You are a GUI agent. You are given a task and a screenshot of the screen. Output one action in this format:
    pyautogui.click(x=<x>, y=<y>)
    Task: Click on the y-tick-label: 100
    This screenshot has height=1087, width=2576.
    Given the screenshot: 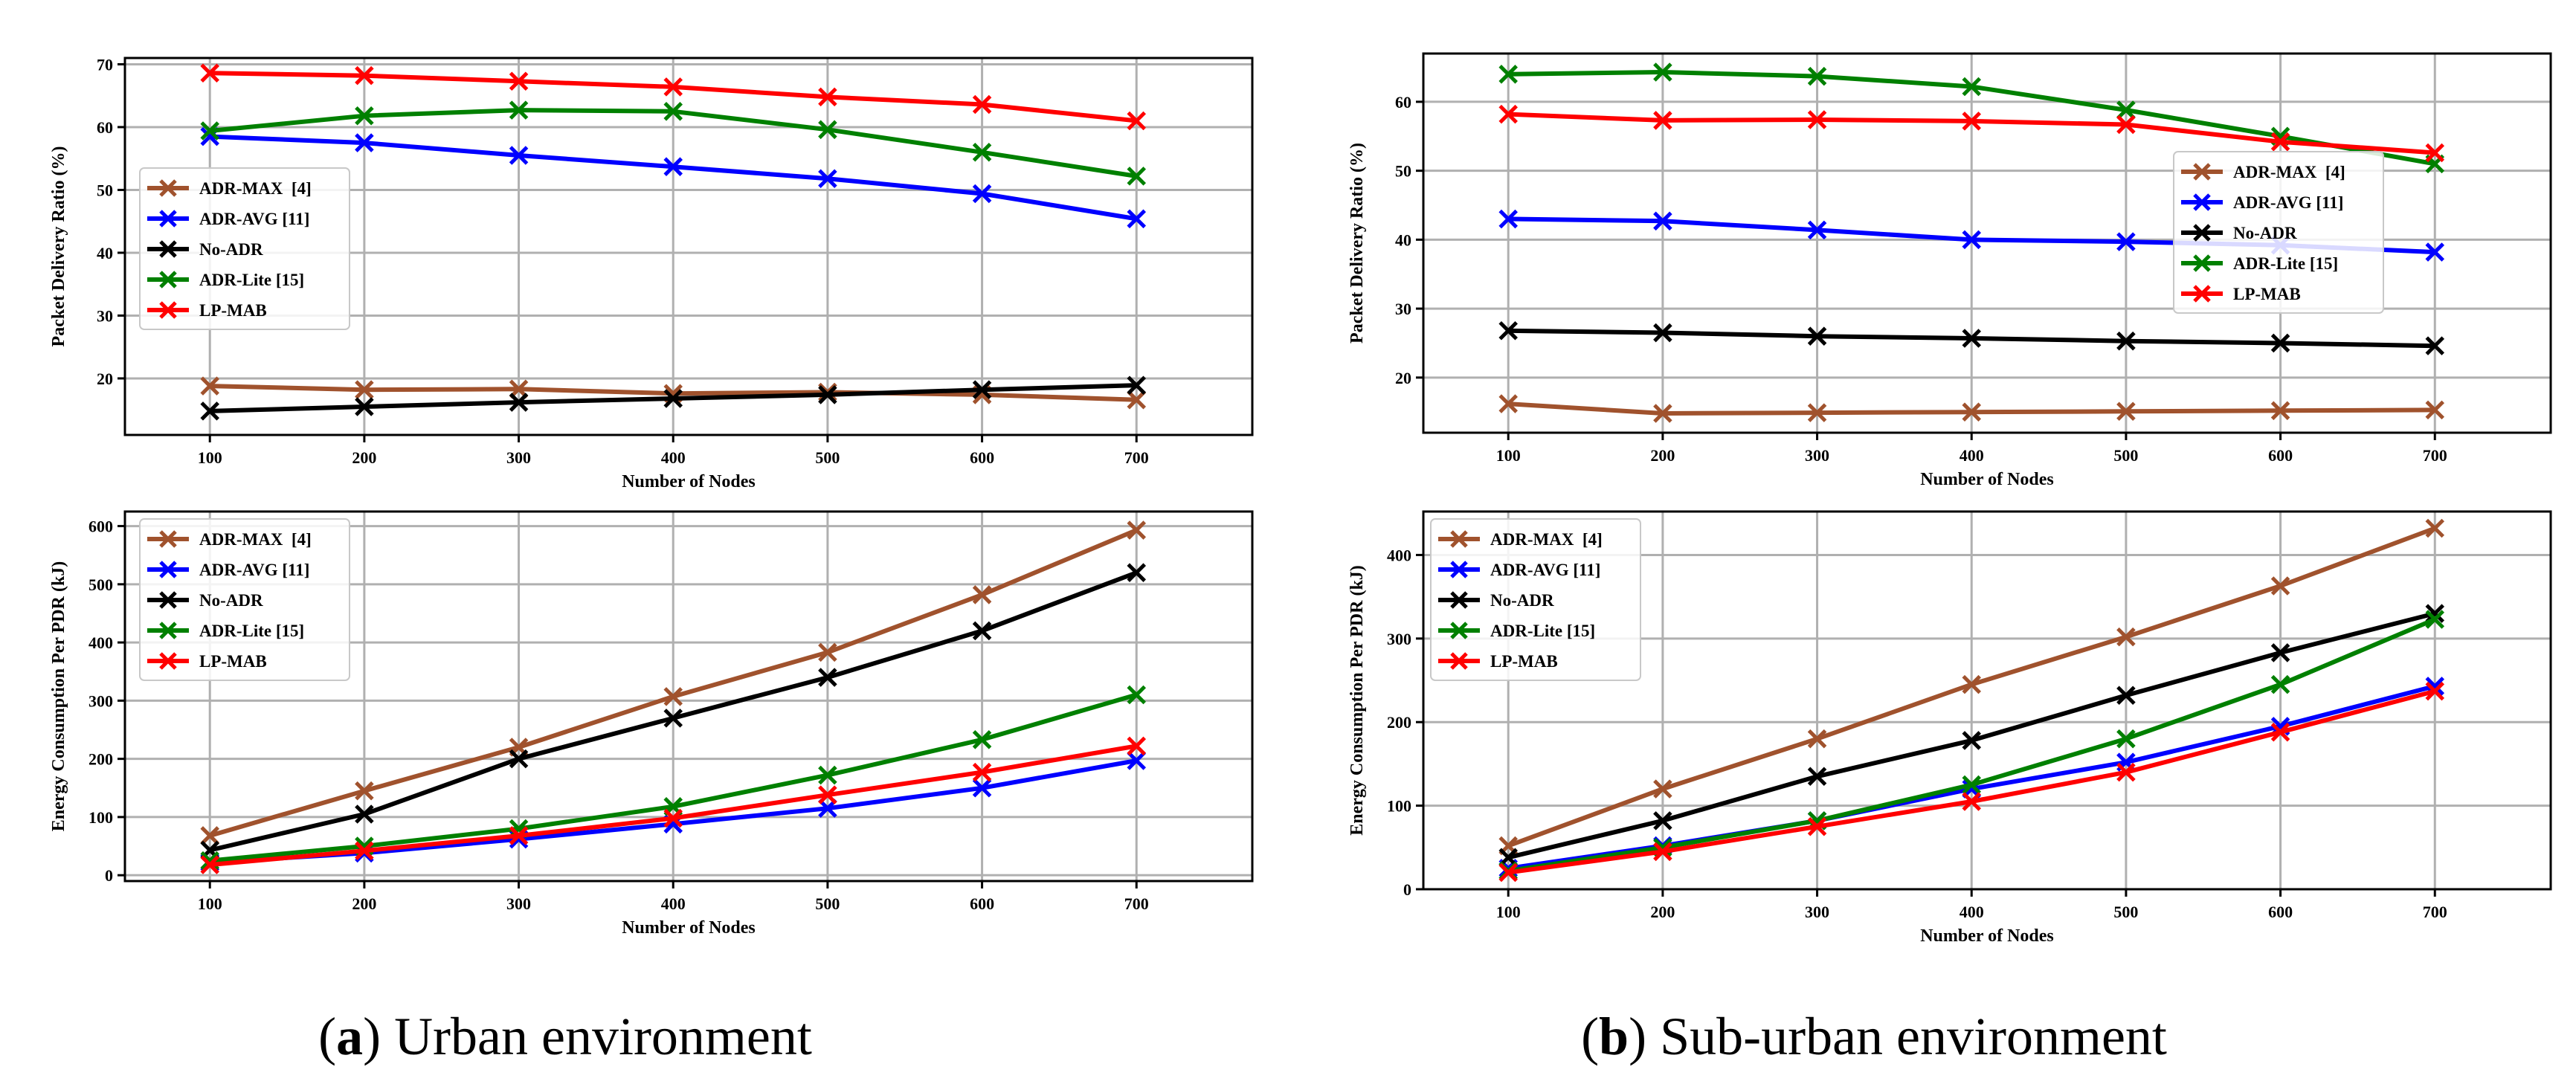 What is the action you would take?
    pyautogui.click(x=1399, y=806)
    